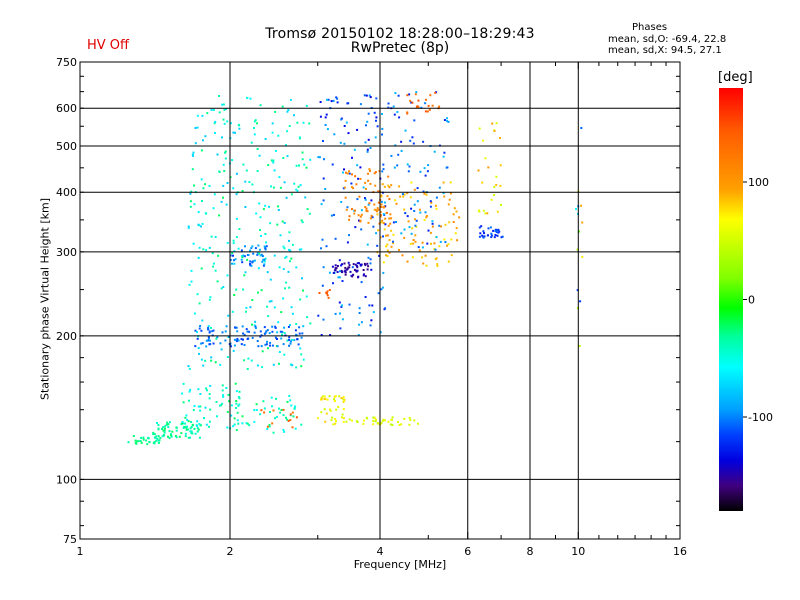 The width and height of the screenshot is (800, 600). What do you see at coordinates (400, 34) in the screenshot?
I see `chart-title: Tromsø 20150102 18:28:00–18:29:43` at bounding box center [400, 34].